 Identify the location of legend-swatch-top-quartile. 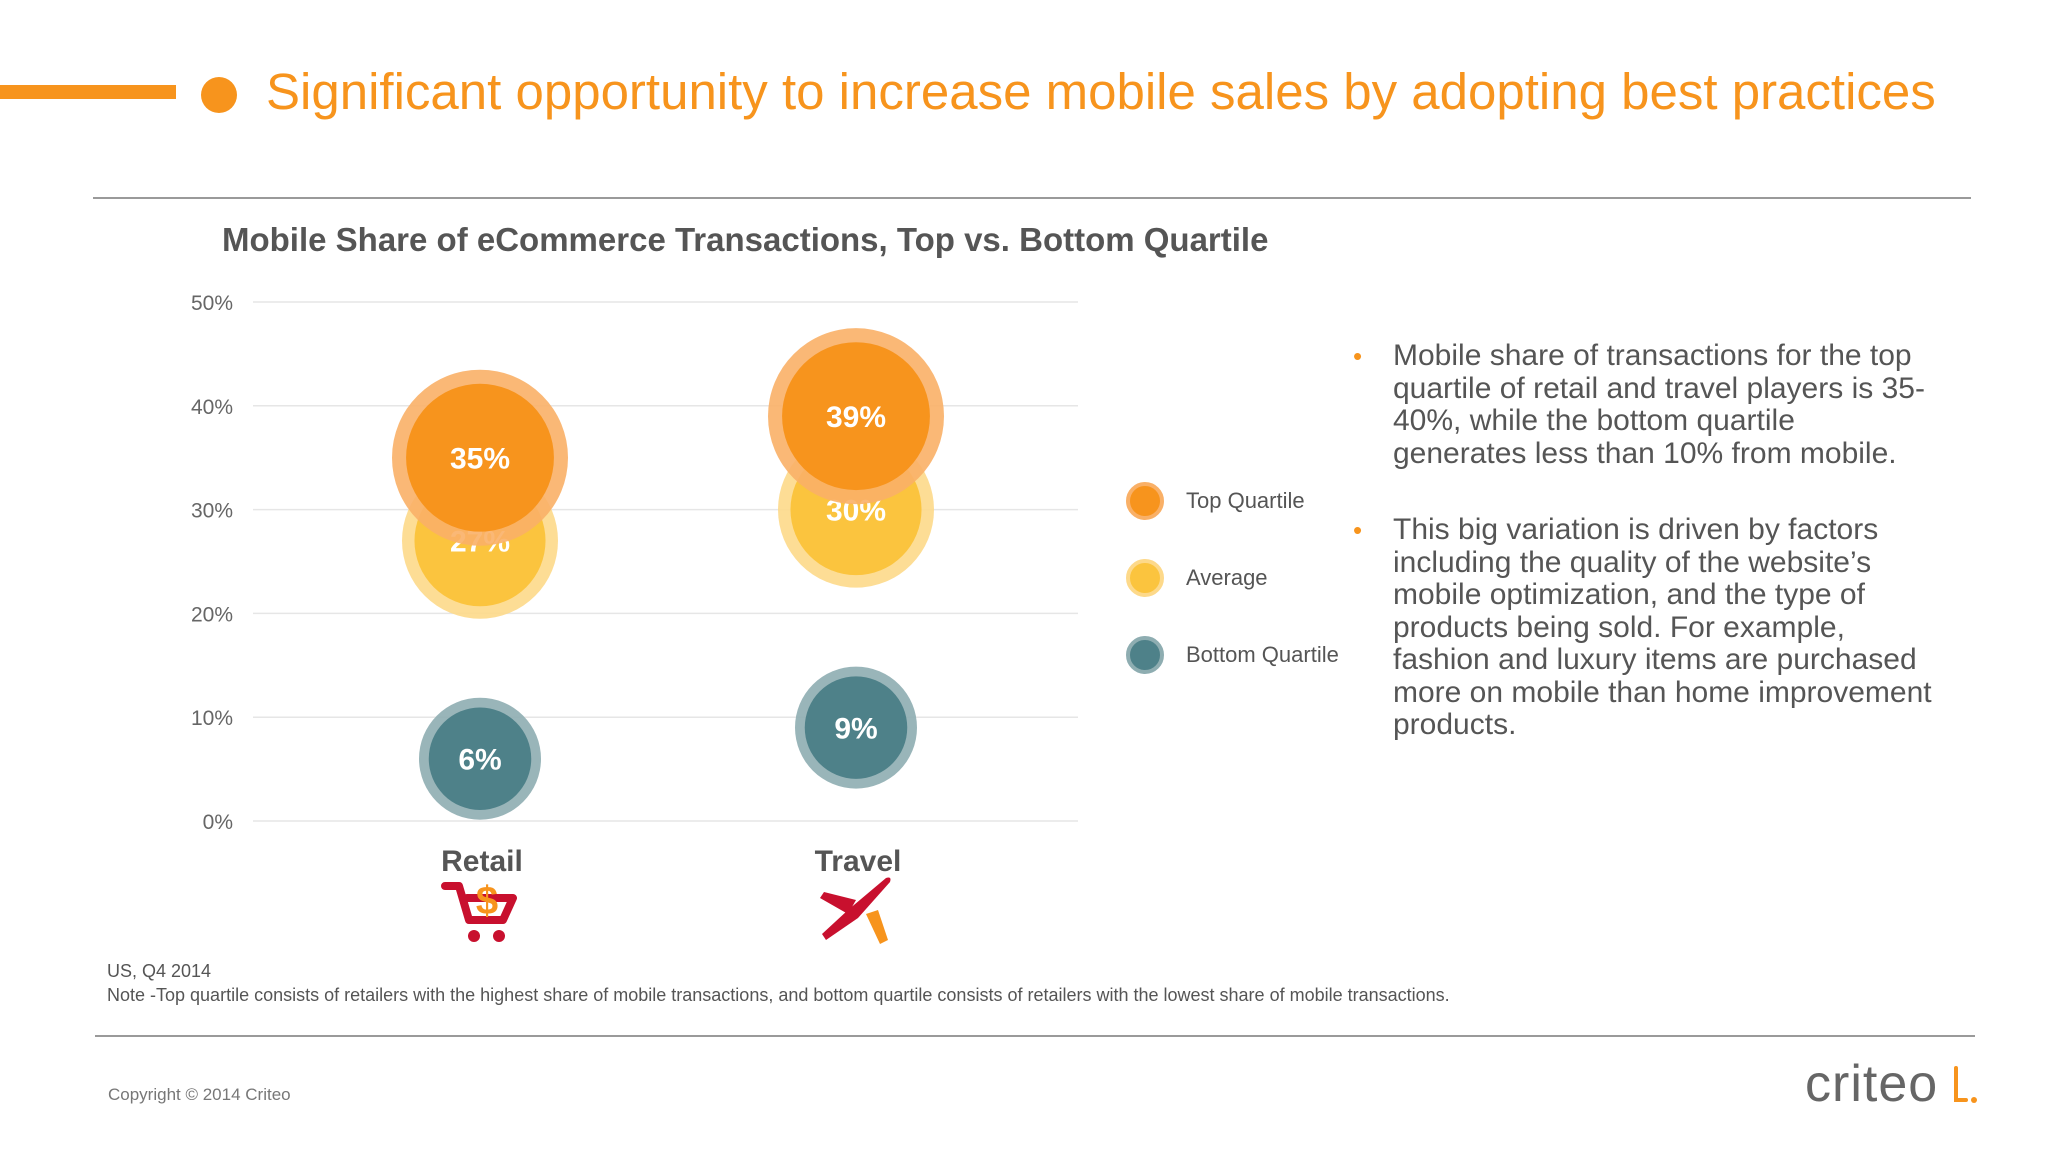
(1145, 500).